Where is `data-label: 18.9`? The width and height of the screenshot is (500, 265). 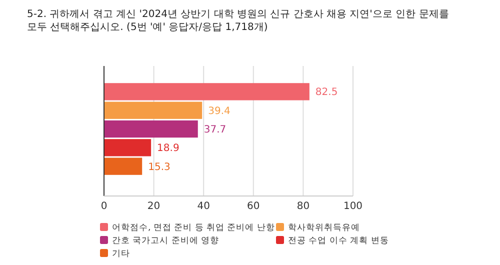 data-label: 18.9 is located at coordinates (168, 148).